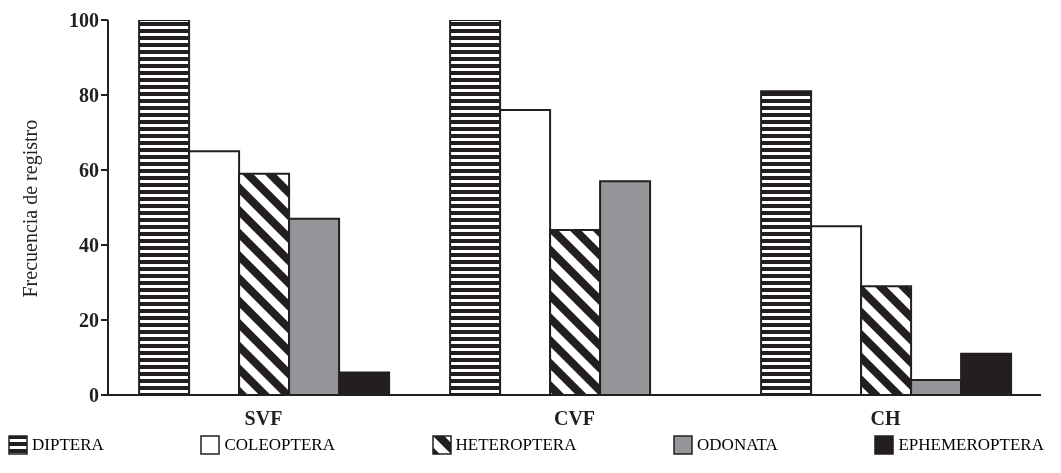 This screenshot has width=1061, height=473. Describe the element at coordinates (94, 395) in the screenshot. I see `y-tick-label: 0` at that location.